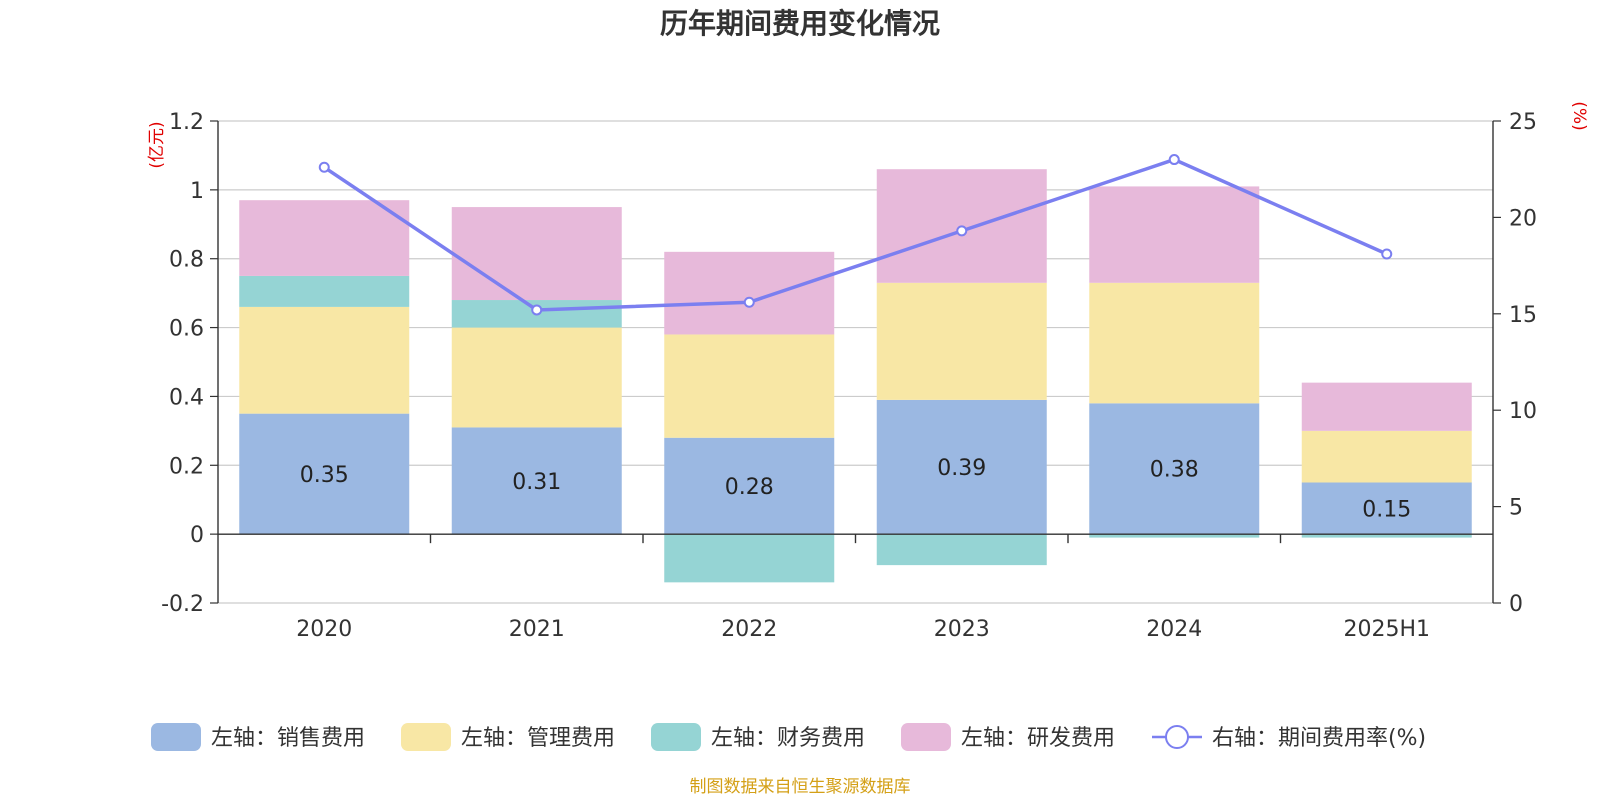 This screenshot has width=1600, height=800. Describe the element at coordinates (186, 329) in the screenshot. I see `left-tick-label: 0.6` at that location.